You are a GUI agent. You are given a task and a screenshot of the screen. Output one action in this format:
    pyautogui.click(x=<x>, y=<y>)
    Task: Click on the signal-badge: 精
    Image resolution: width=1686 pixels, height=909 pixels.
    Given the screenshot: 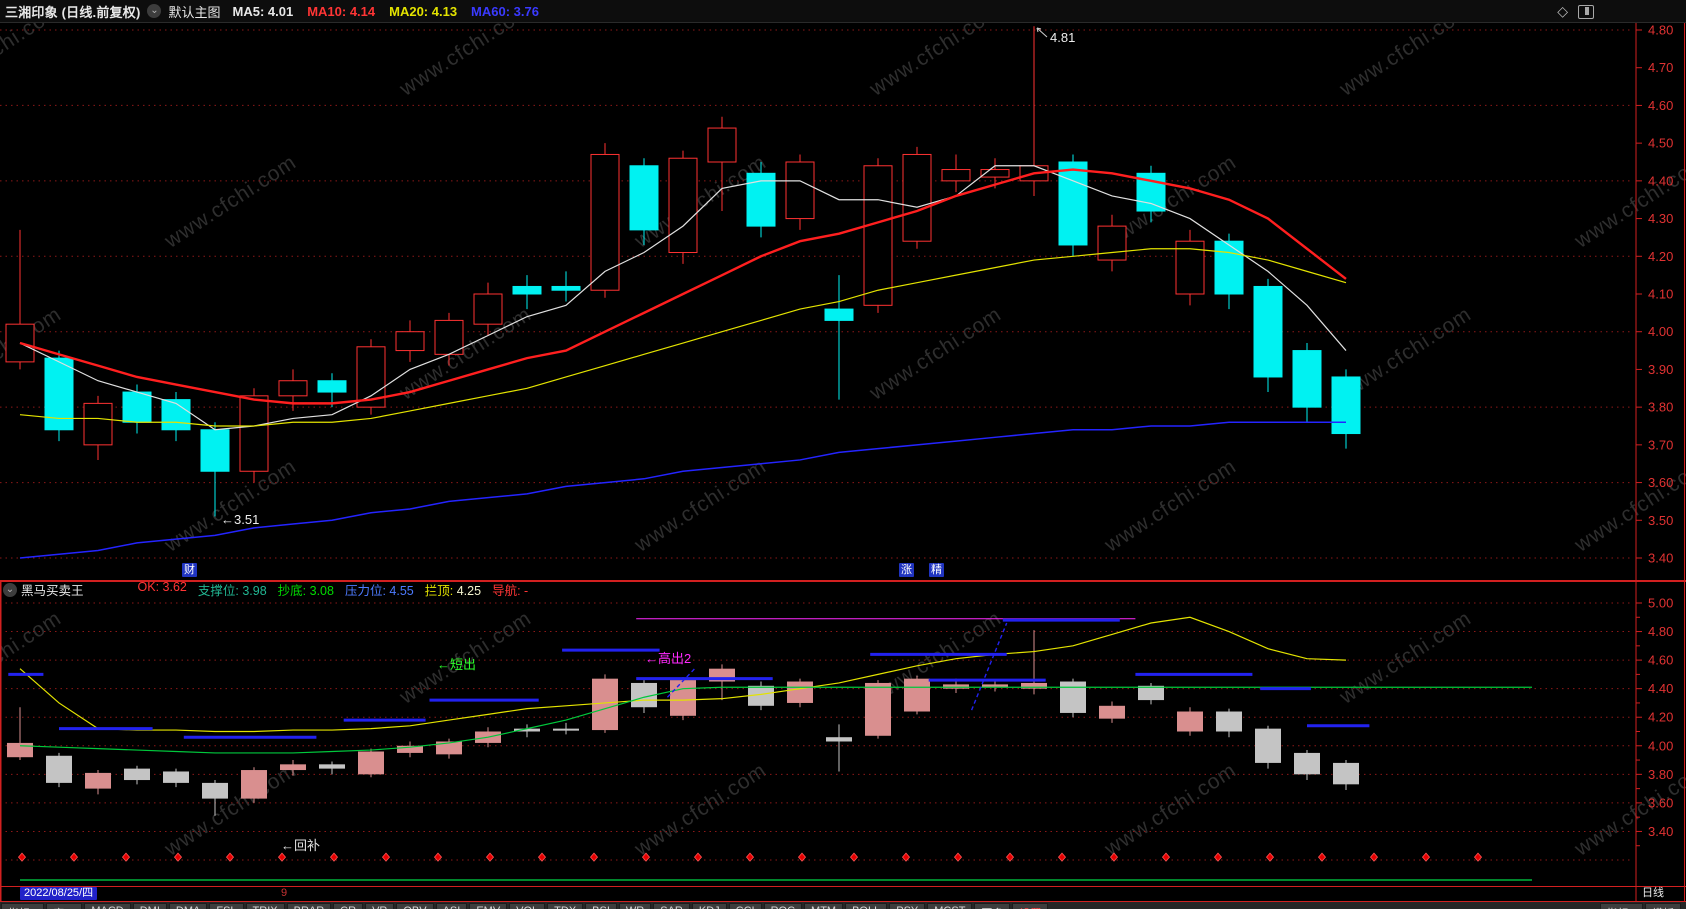 What is the action you would take?
    pyautogui.click(x=936, y=570)
    